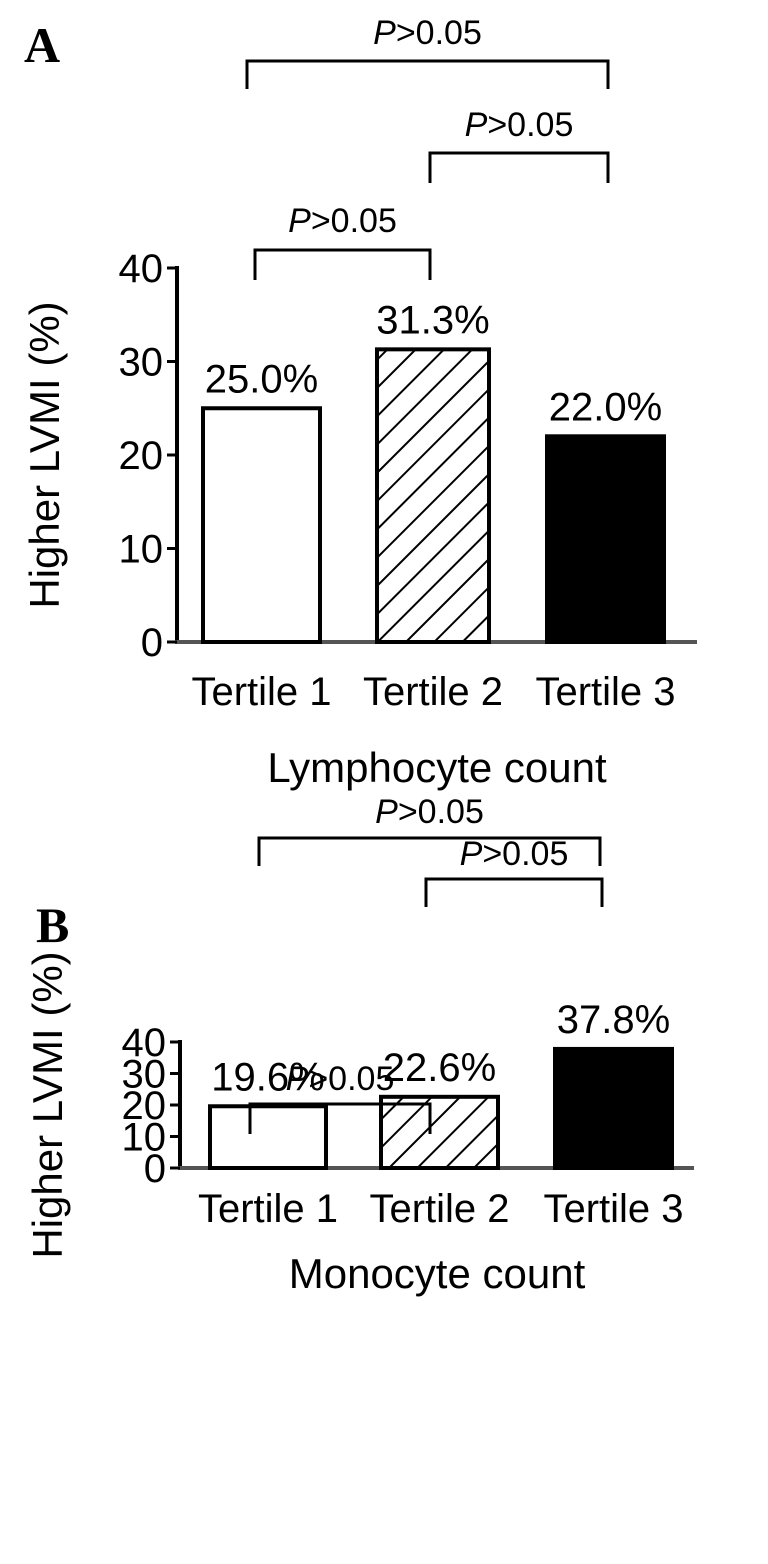  Describe the element at coordinates (437, 1273) in the screenshot. I see `x-axis-title: Monocyte count` at that location.